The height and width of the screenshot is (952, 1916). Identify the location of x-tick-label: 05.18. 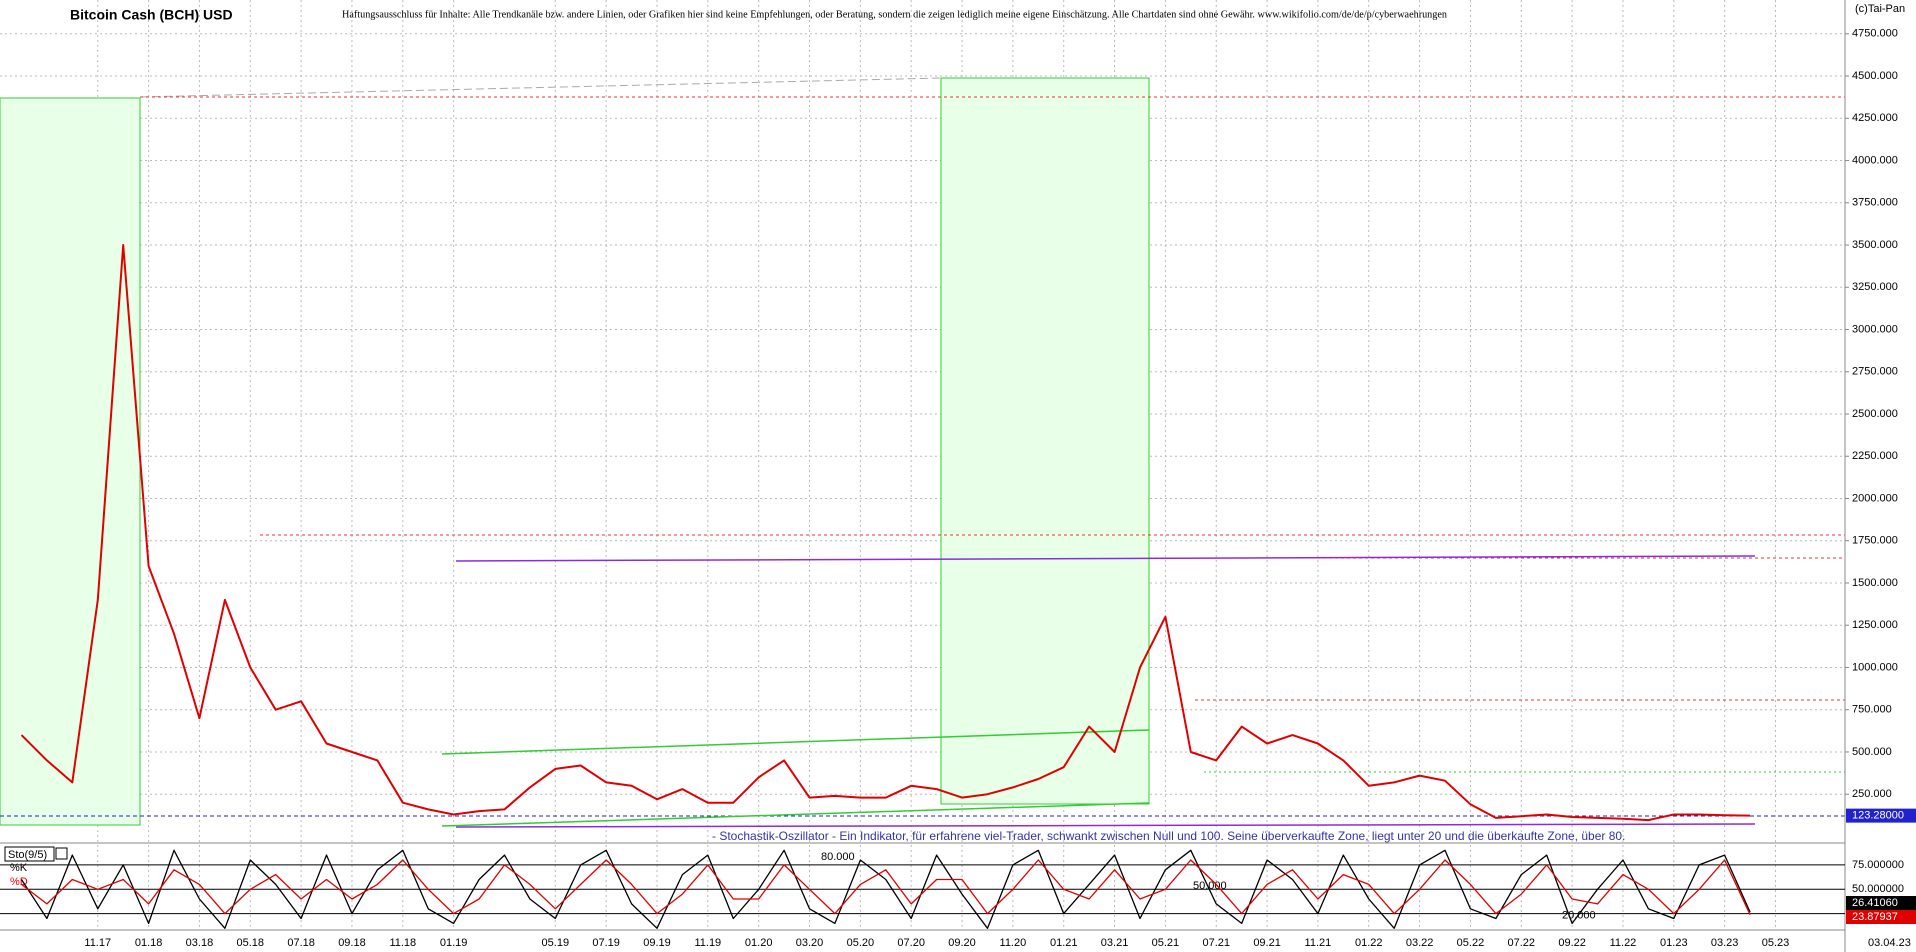
(251, 943).